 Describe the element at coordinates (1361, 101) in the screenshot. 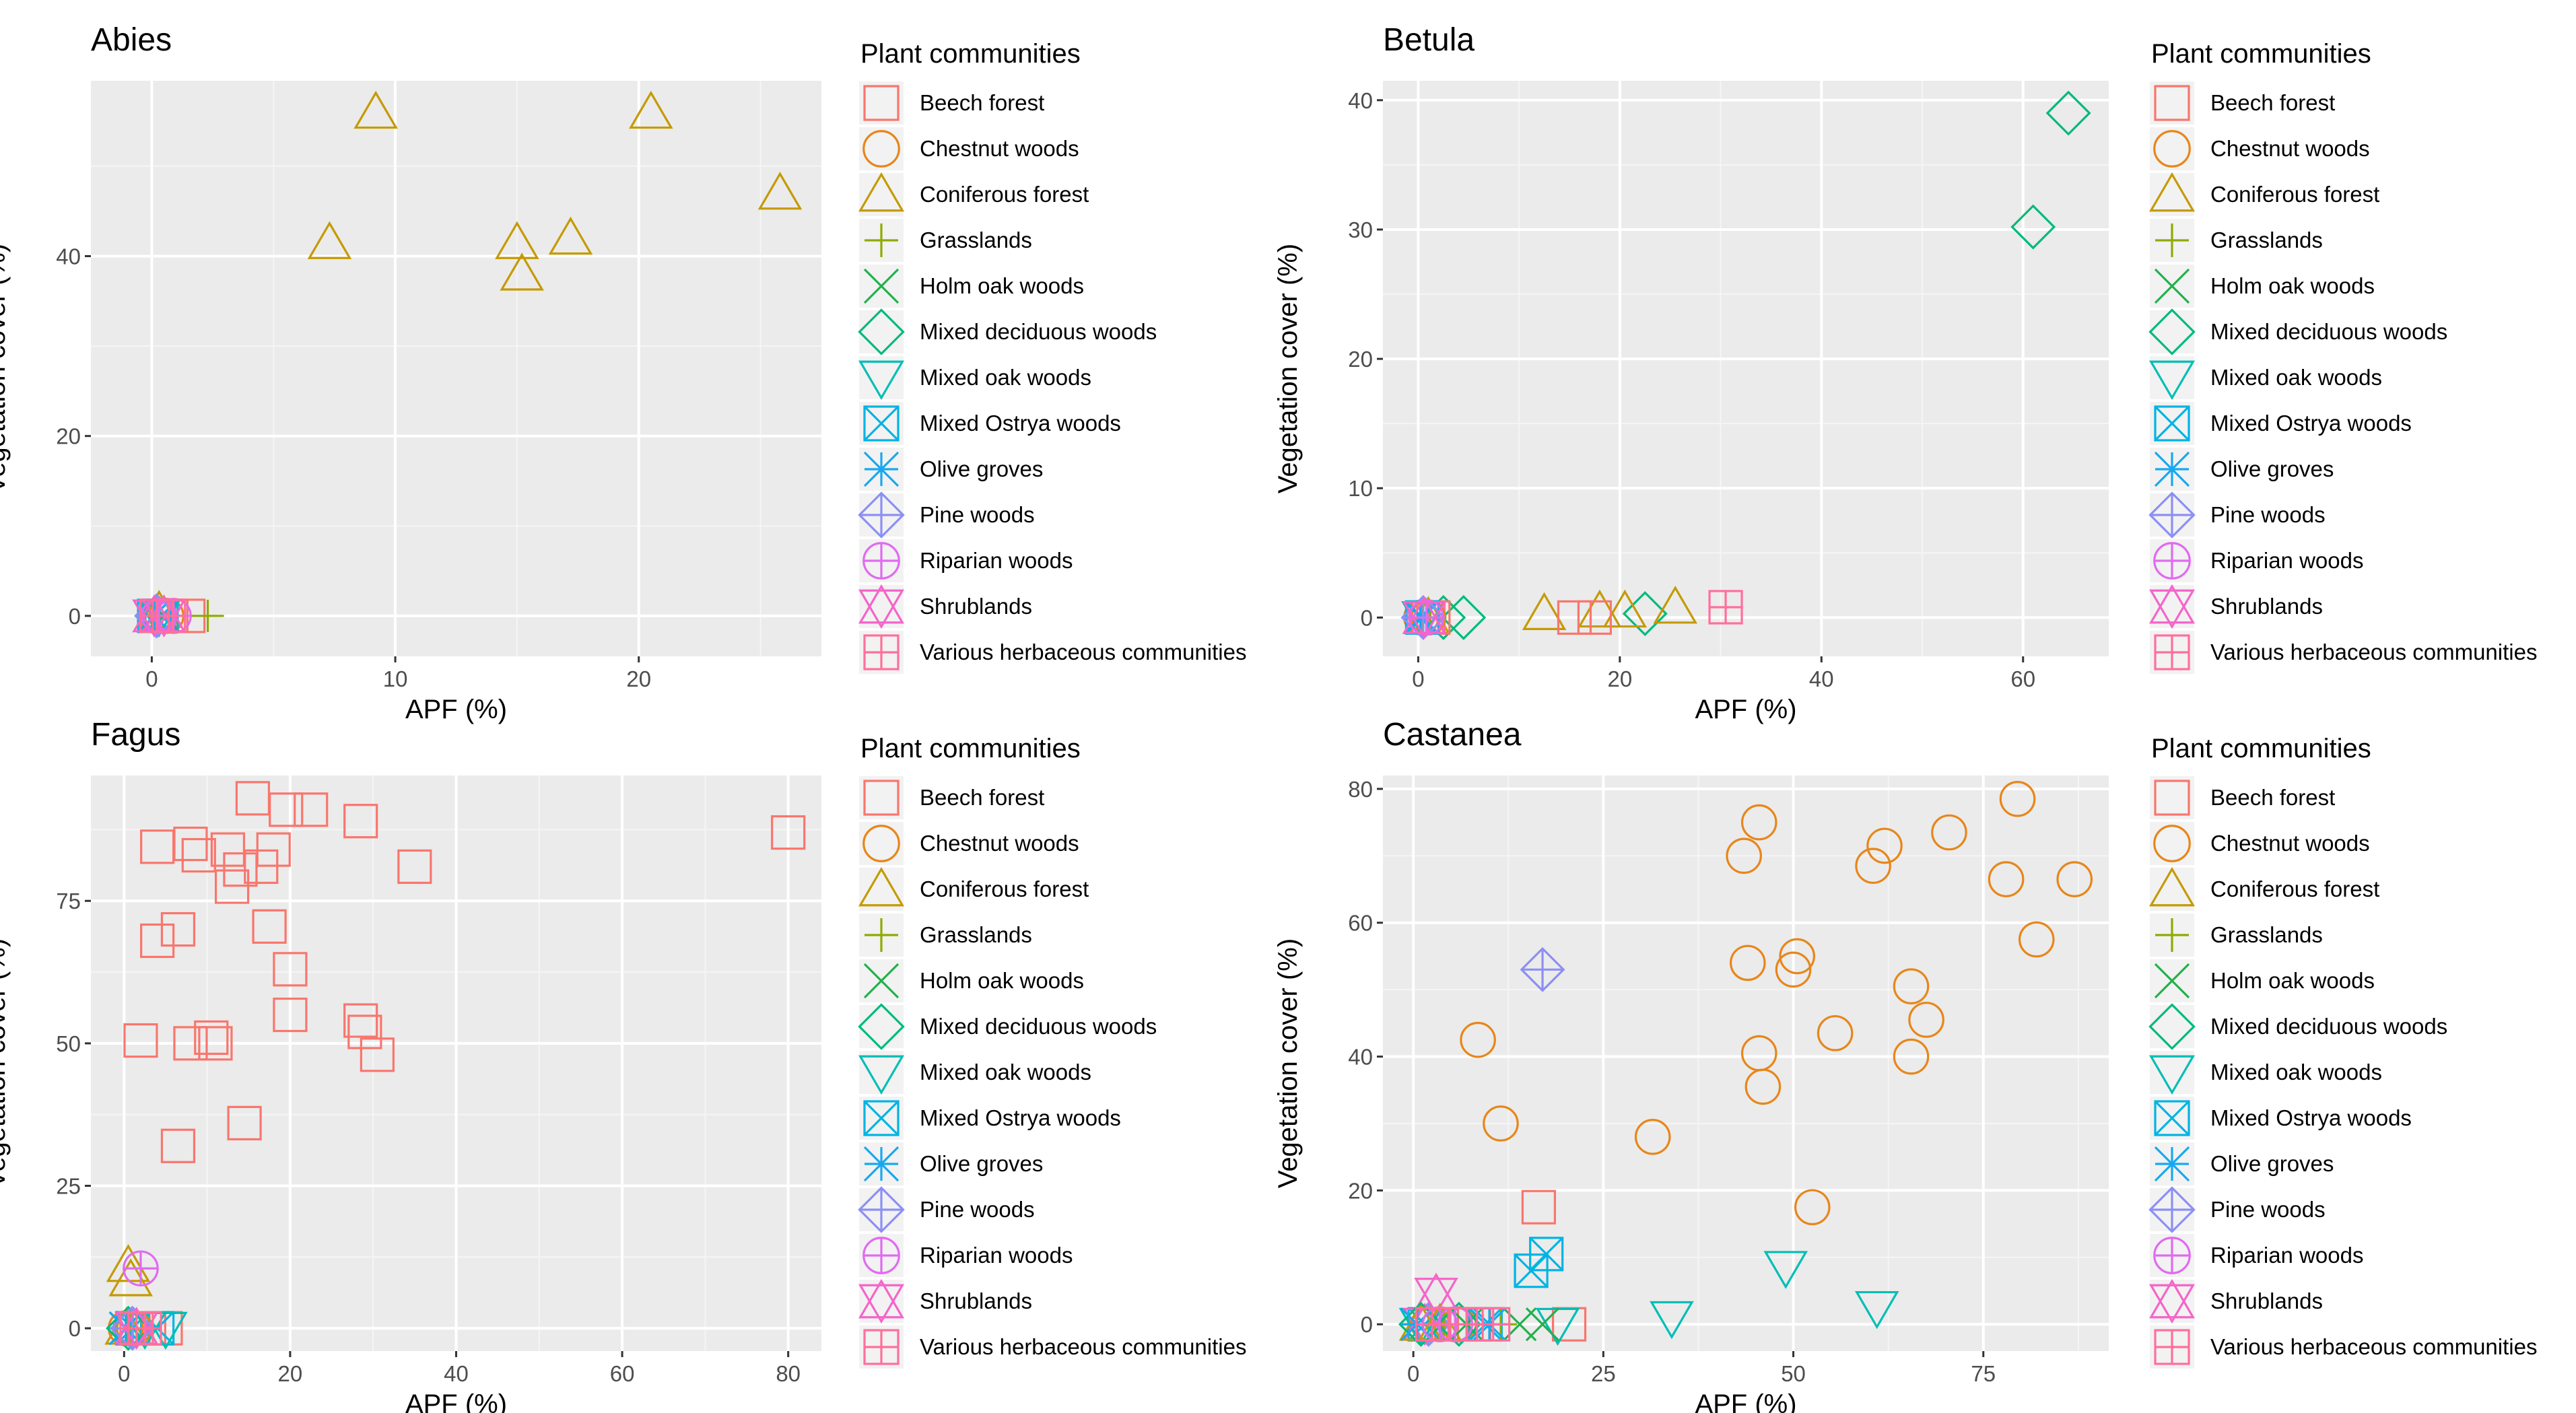

I see `y-tick-label: 40` at that location.